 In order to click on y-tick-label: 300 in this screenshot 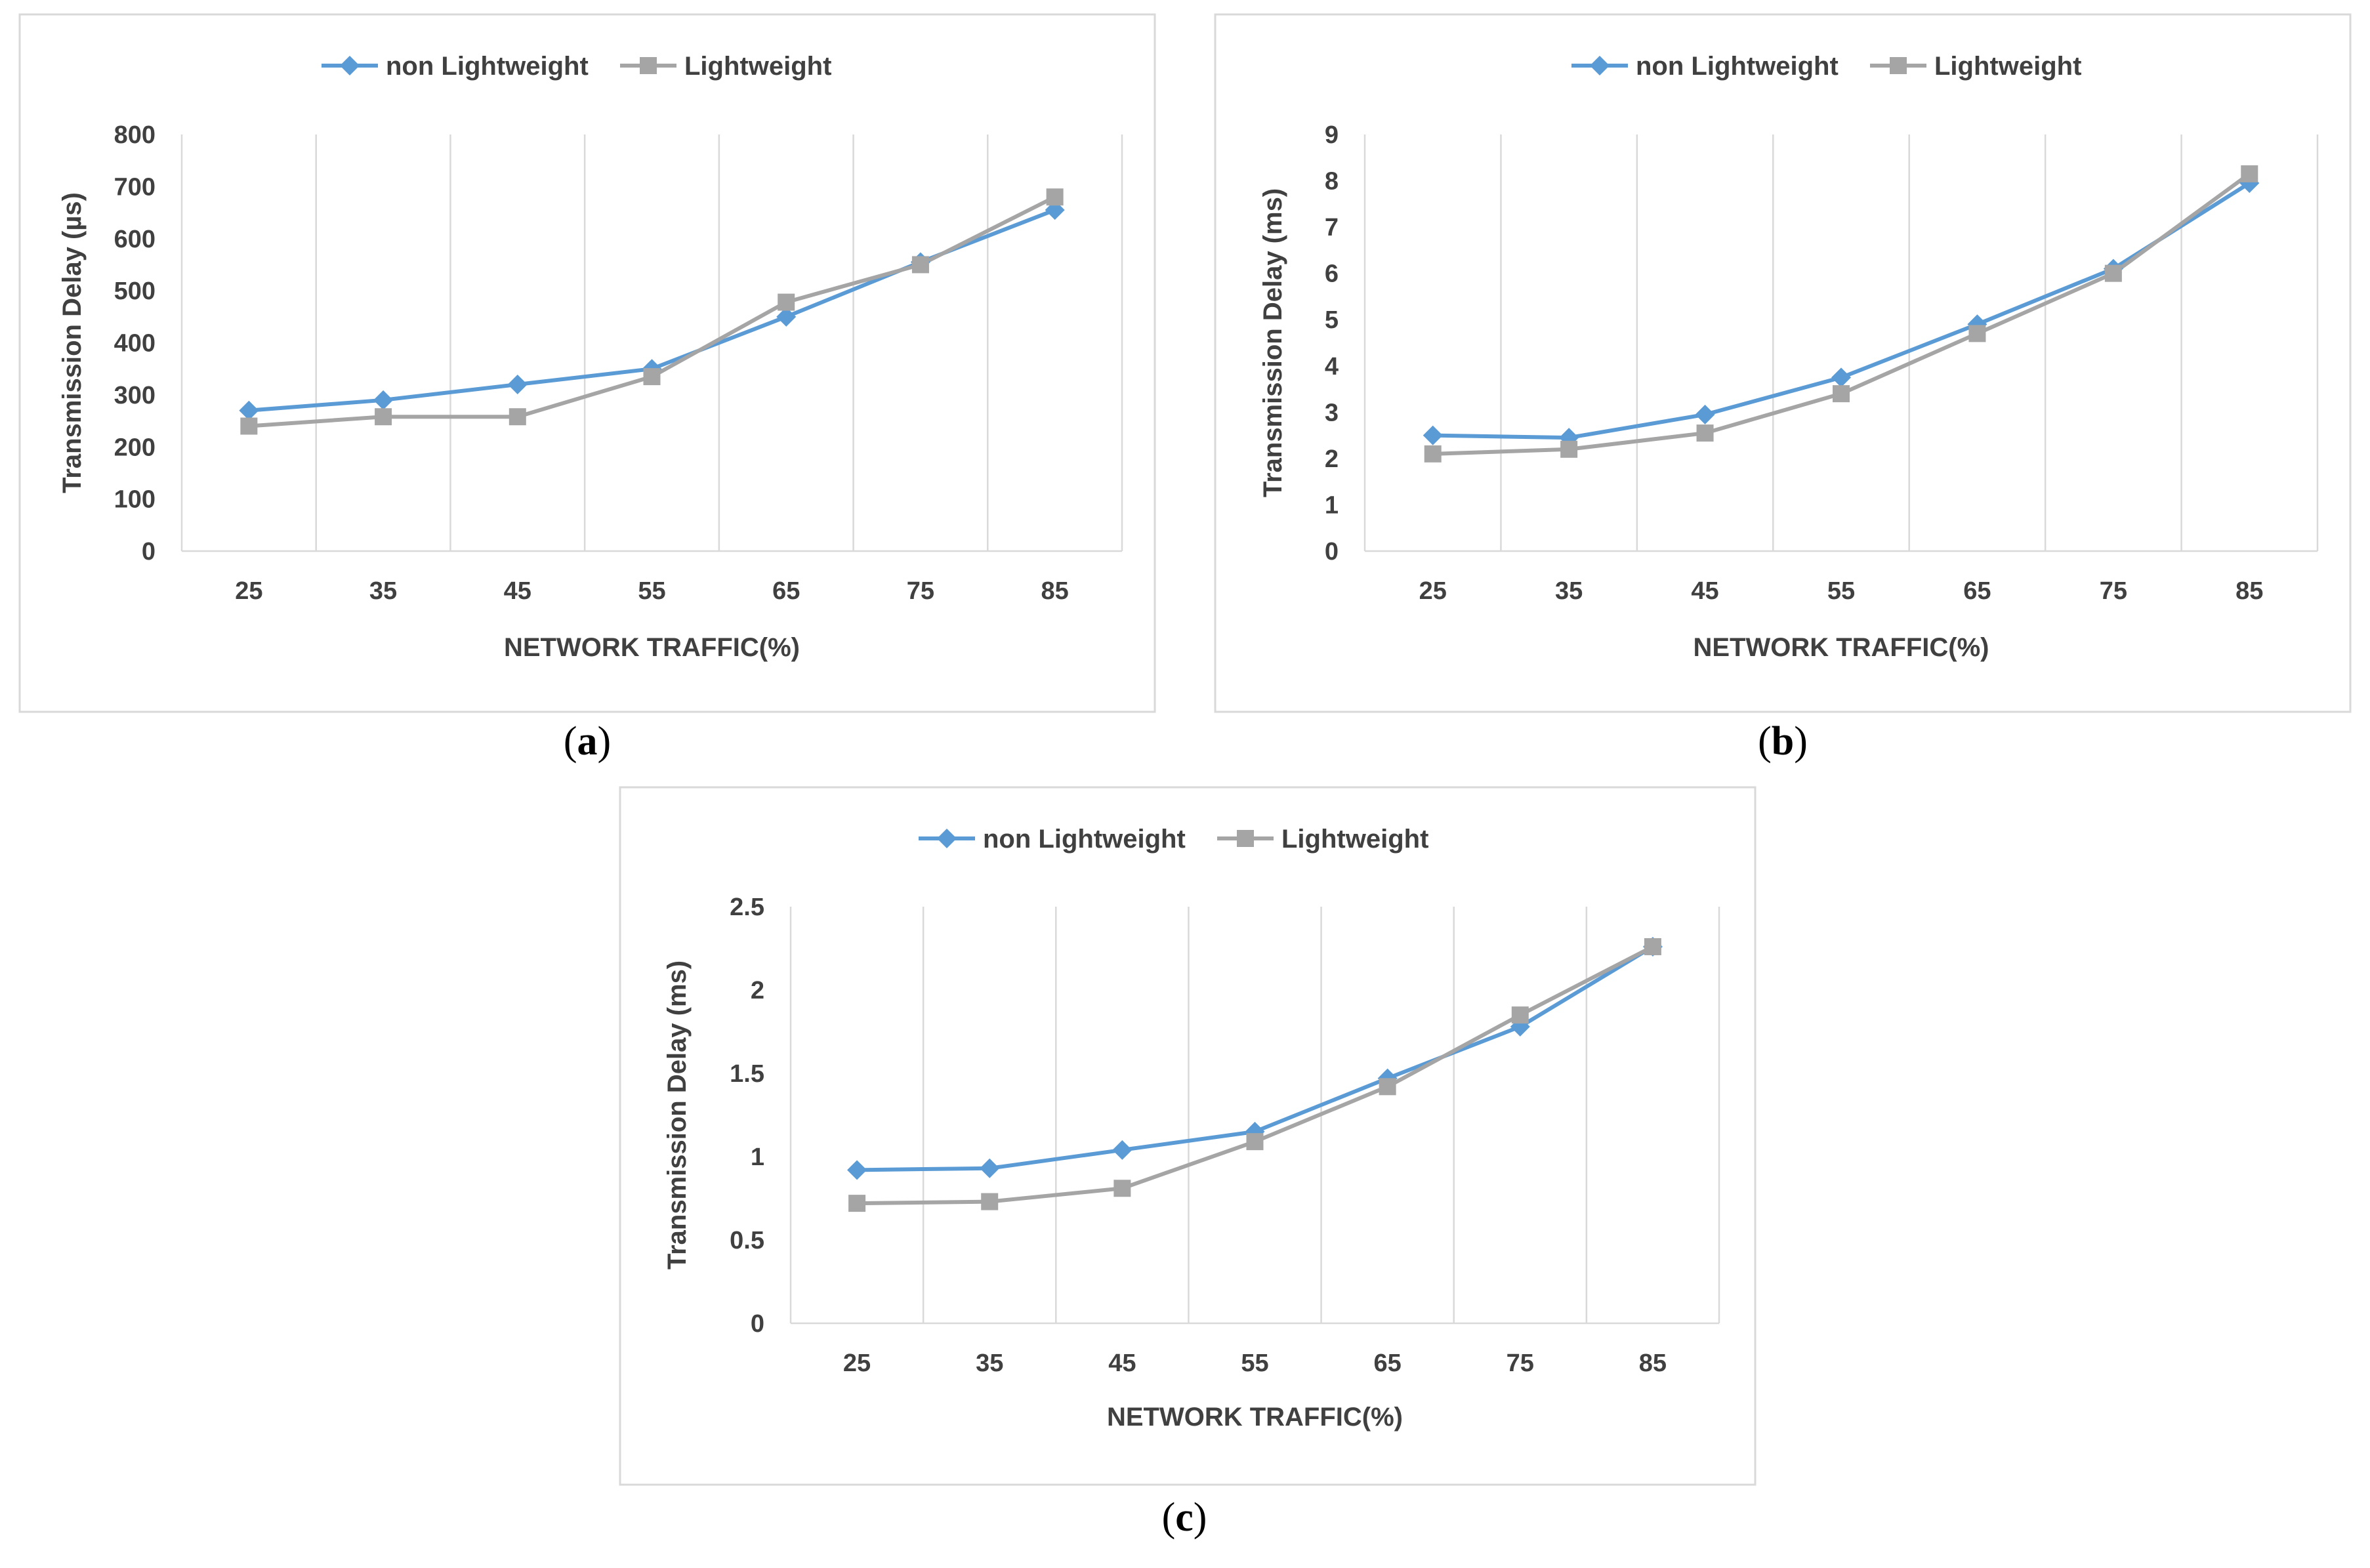, I will do `click(135, 395)`.